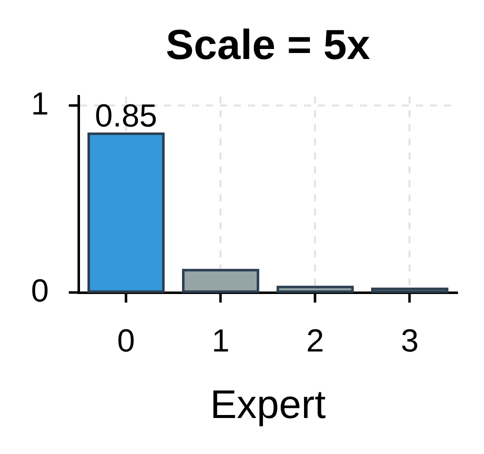 The image size is (484, 454). What do you see at coordinates (126, 340) in the screenshot?
I see `x-tick-label: 0` at bounding box center [126, 340].